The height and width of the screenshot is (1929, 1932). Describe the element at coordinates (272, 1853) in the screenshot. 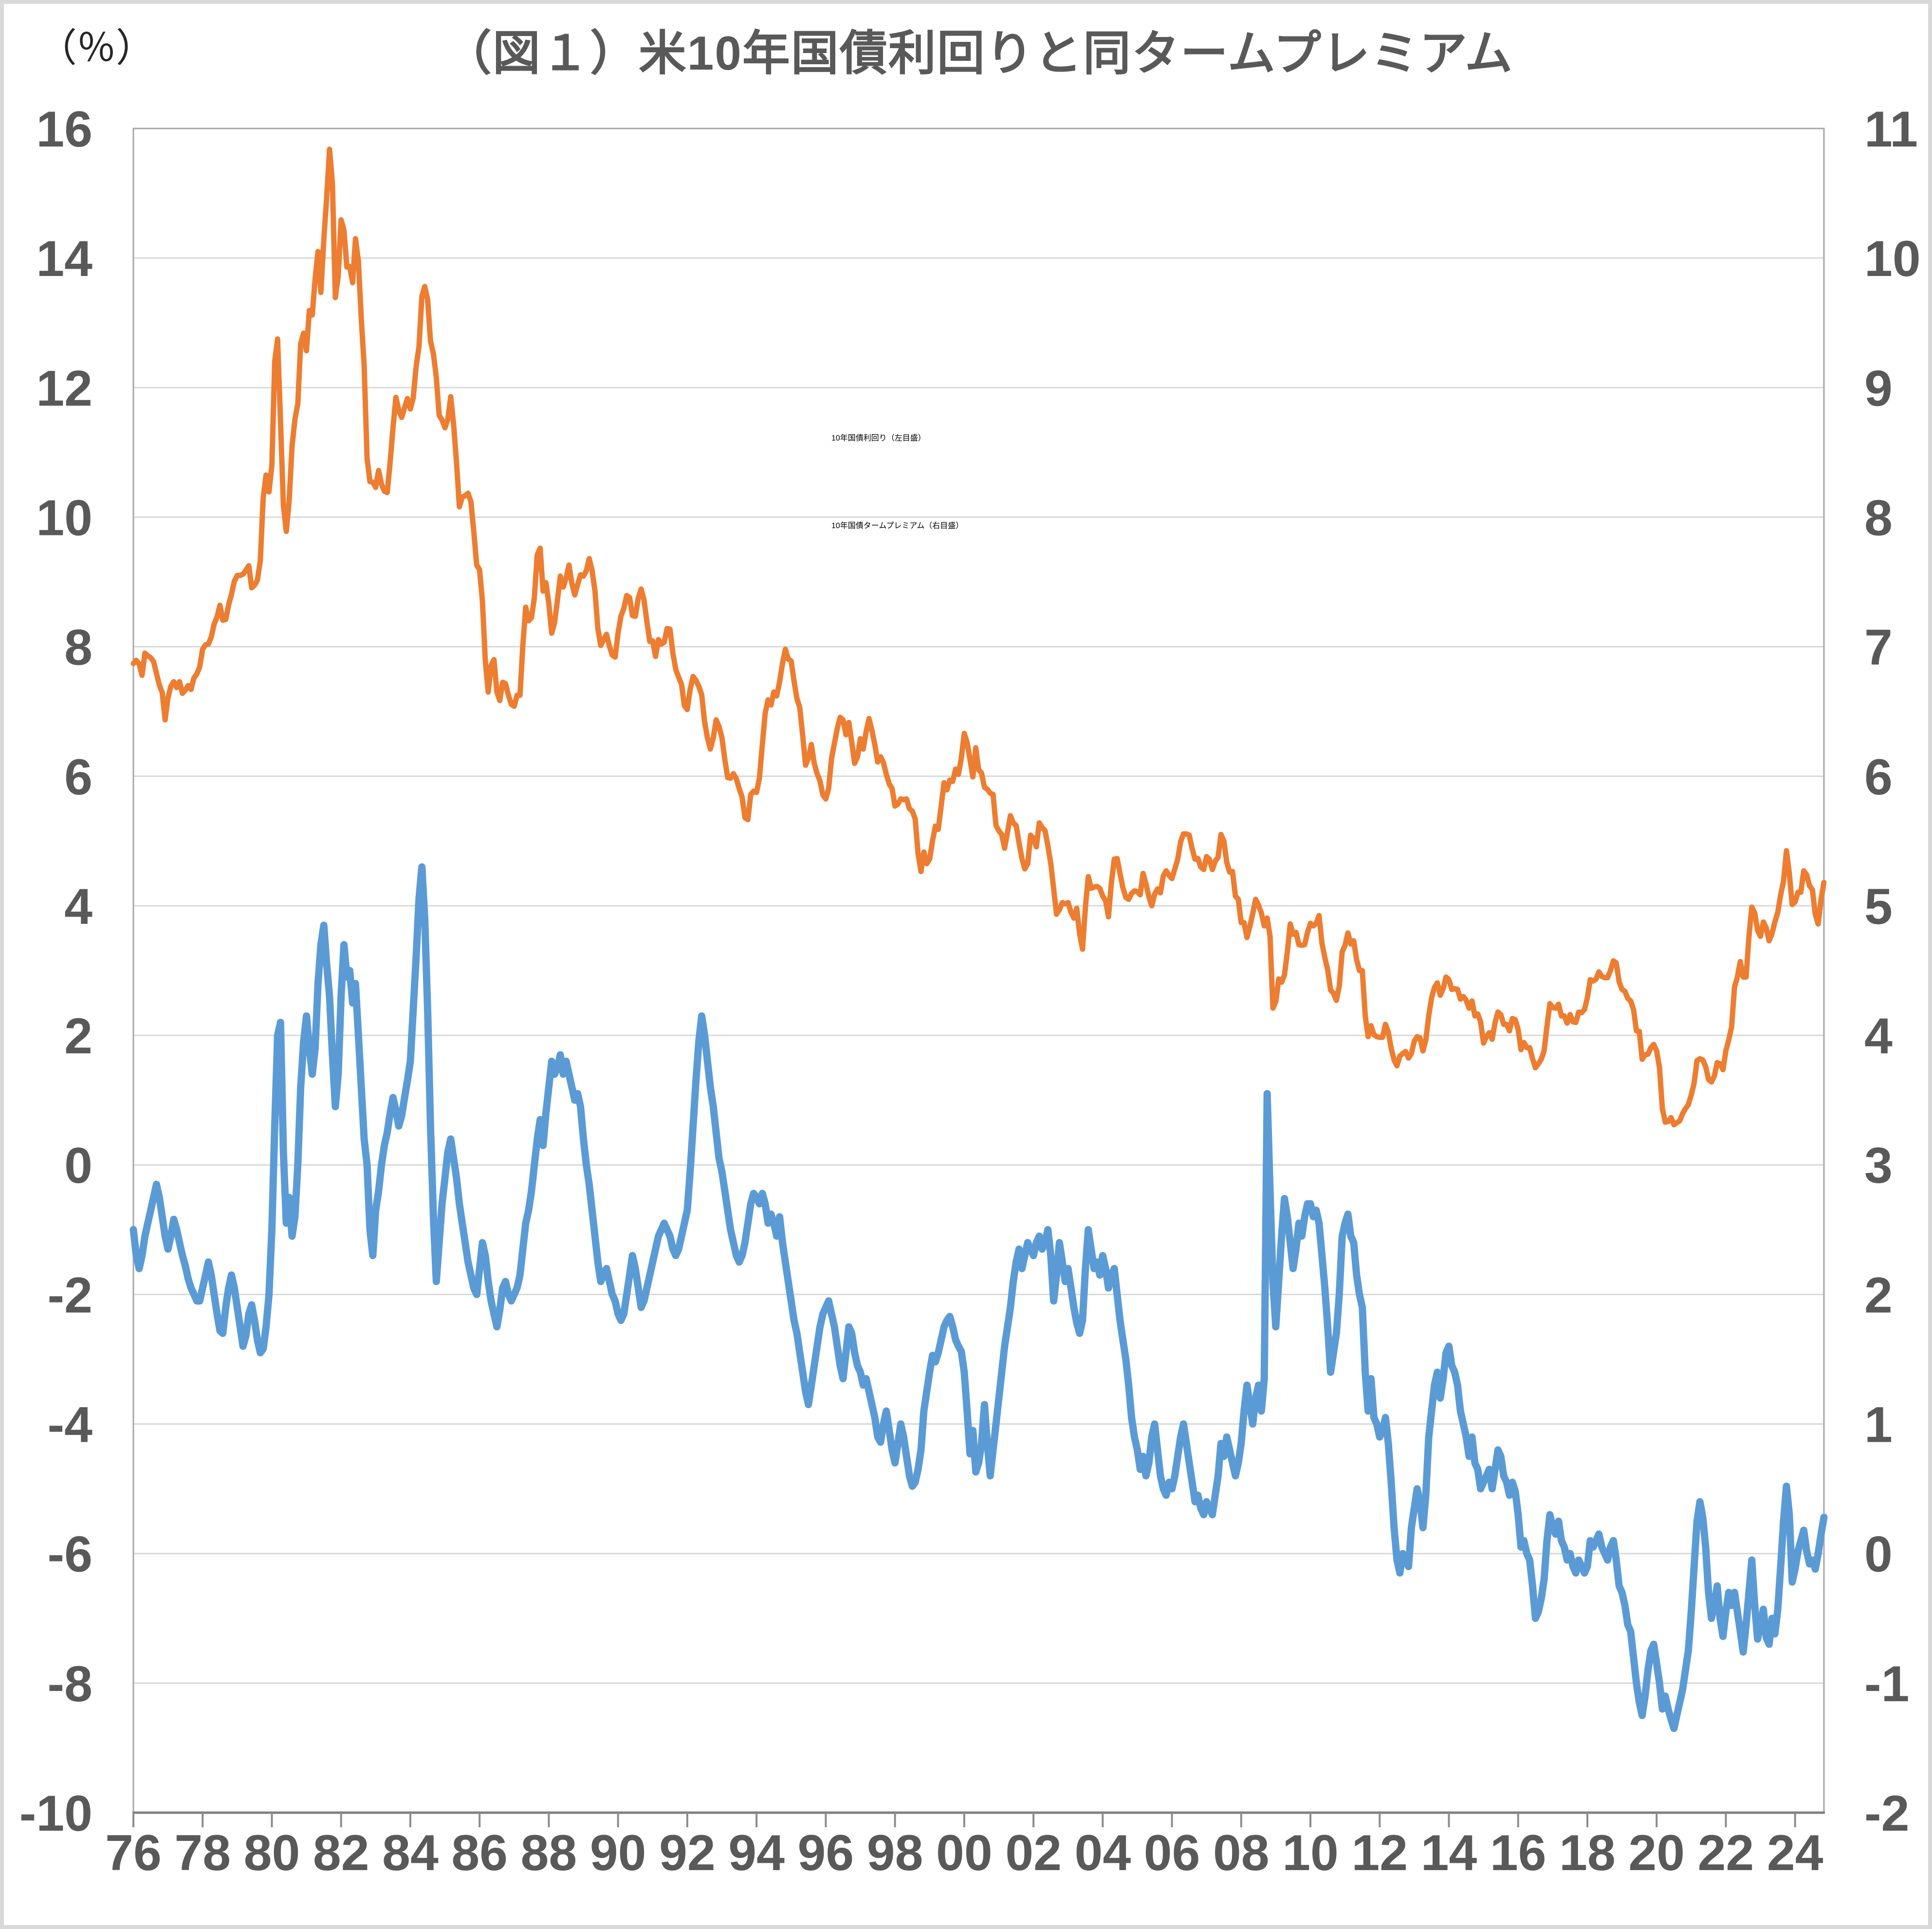

I see `x-axis-label: 80` at that location.